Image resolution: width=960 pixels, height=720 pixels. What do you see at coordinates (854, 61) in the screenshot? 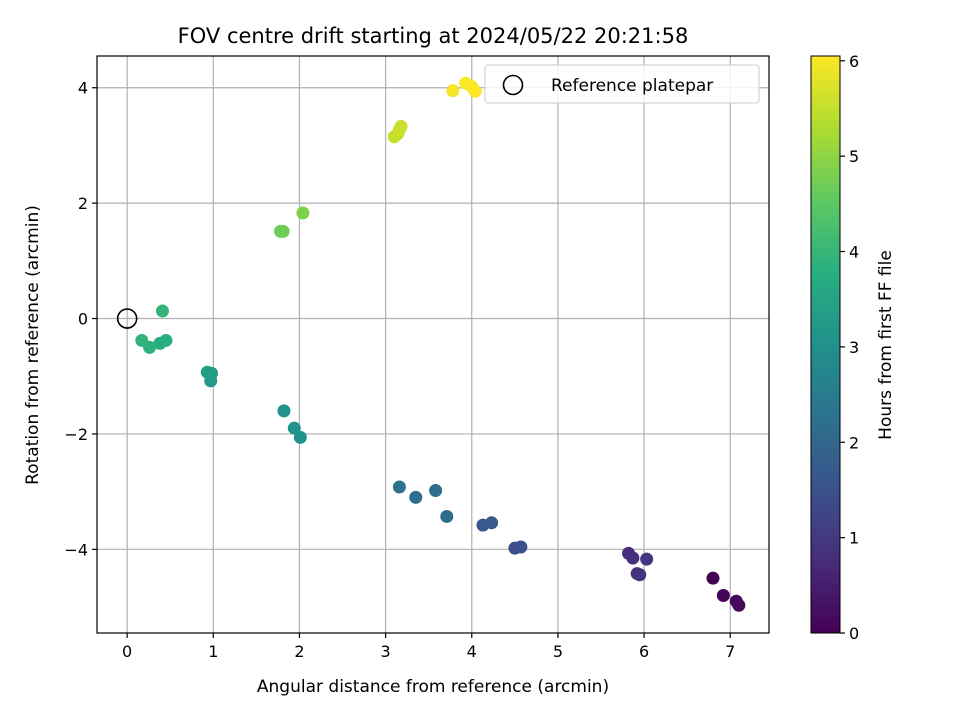
I see `colorbar-tick-label-6: 6` at bounding box center [854, 61].